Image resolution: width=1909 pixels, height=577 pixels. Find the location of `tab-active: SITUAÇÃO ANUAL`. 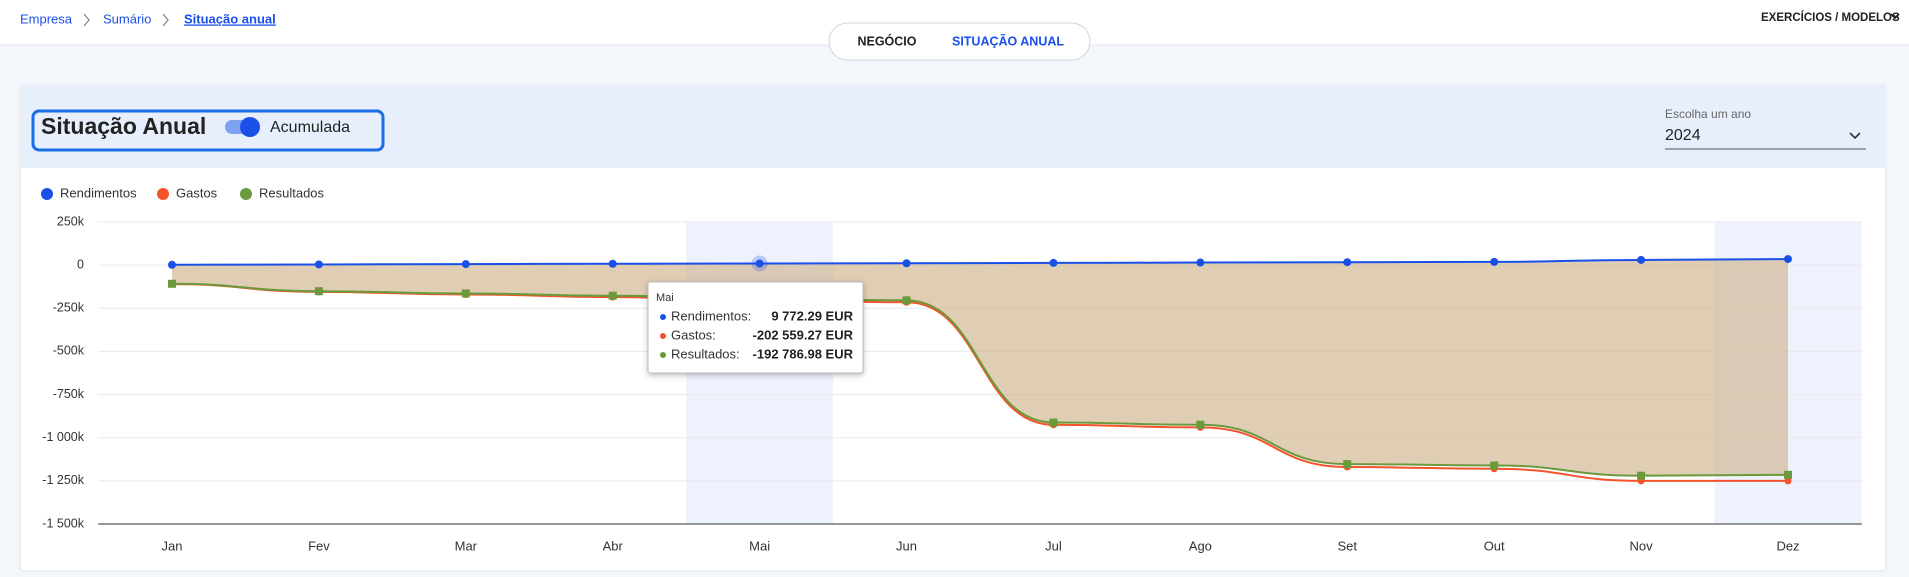

tab-active: SITUAÇÃO ANUAL is located at coordinates (1008, 40).